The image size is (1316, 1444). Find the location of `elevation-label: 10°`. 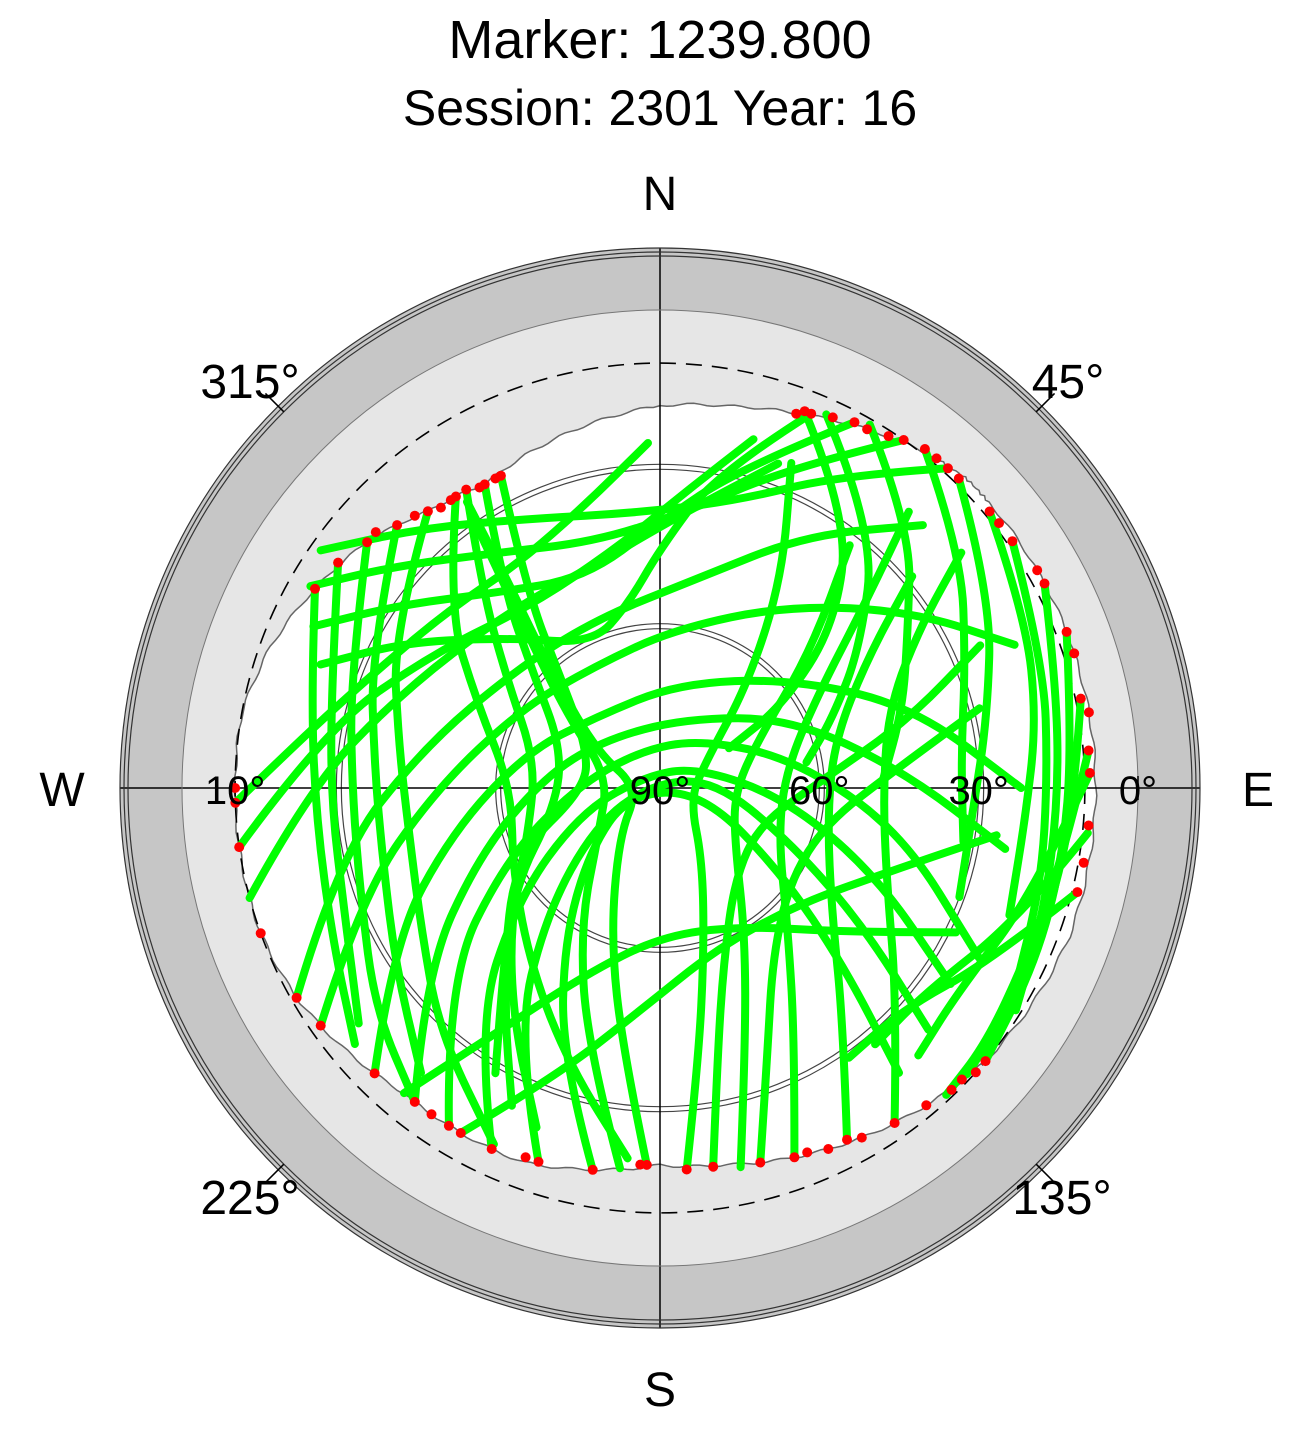

elevation-label: 10° is located at coordinates (235, 791).